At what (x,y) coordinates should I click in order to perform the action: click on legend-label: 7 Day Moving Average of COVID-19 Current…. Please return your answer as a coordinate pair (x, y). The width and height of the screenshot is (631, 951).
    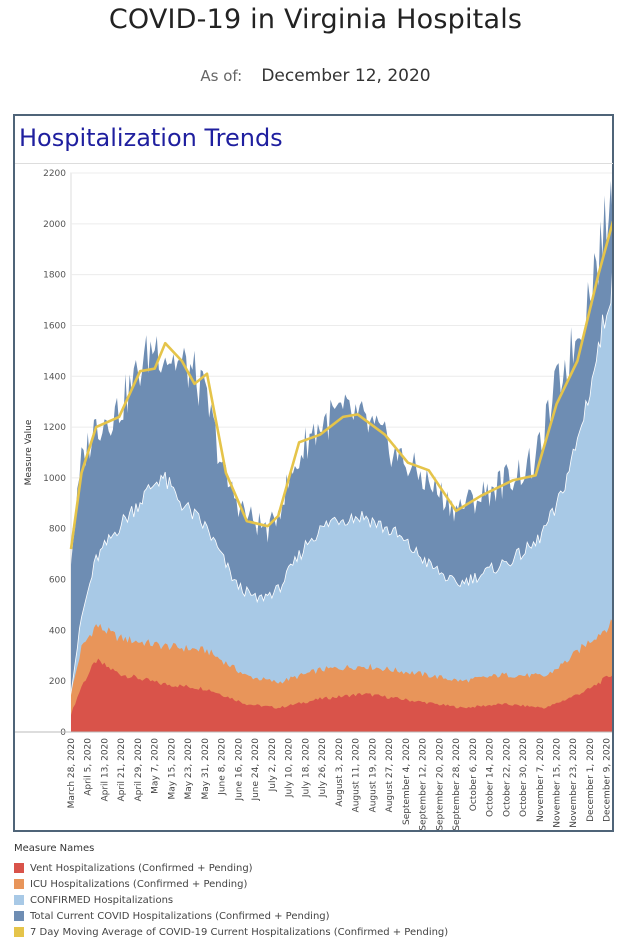
    Looking at the image, I should click on (239, 932).